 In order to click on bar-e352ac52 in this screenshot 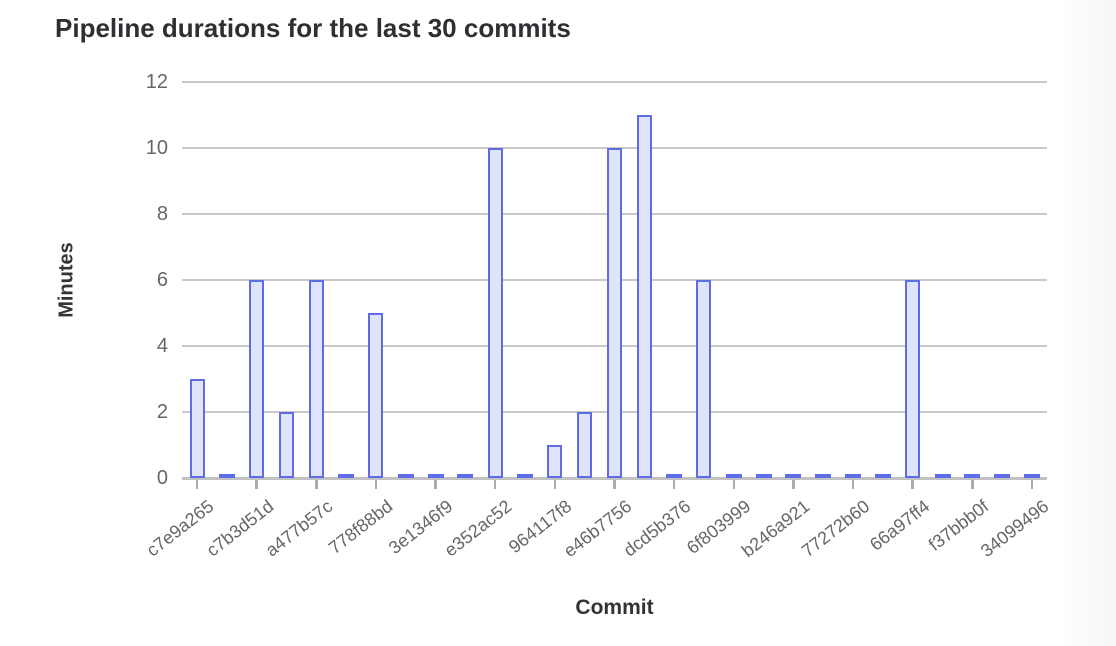, I will do `click(495, 313)`.